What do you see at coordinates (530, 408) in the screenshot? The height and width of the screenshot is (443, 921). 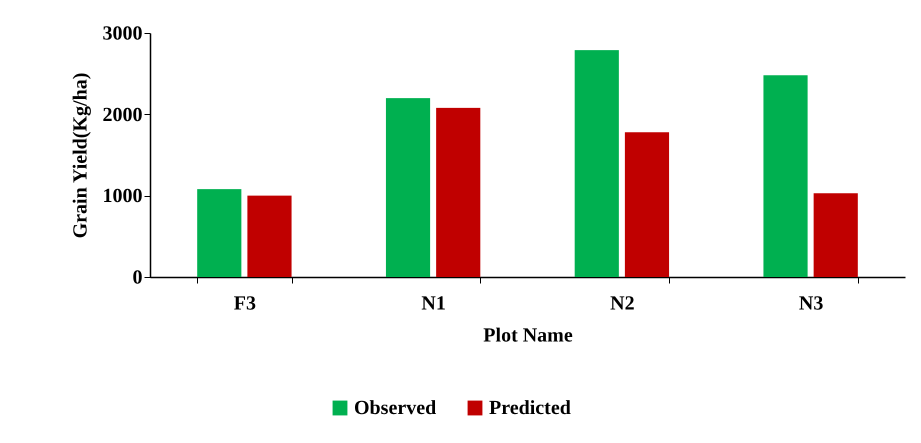 I see `legend-label: Predicted` at bounding box center [530, 408].